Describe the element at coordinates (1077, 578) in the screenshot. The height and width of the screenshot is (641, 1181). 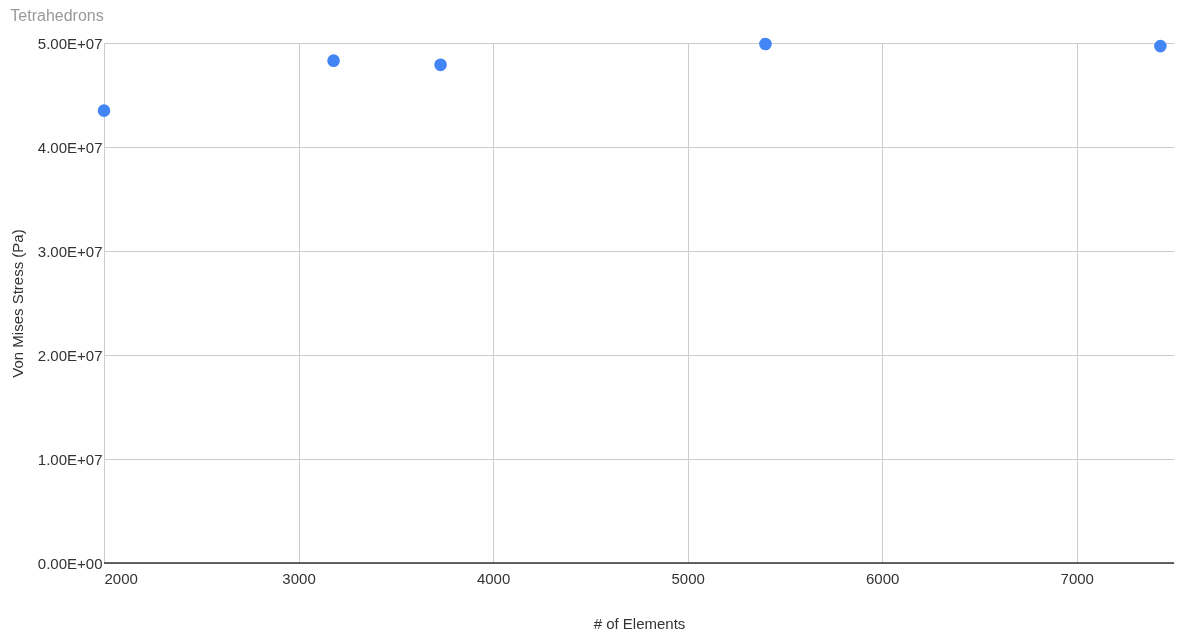
I see `x-tick-label: 7000` at that location.